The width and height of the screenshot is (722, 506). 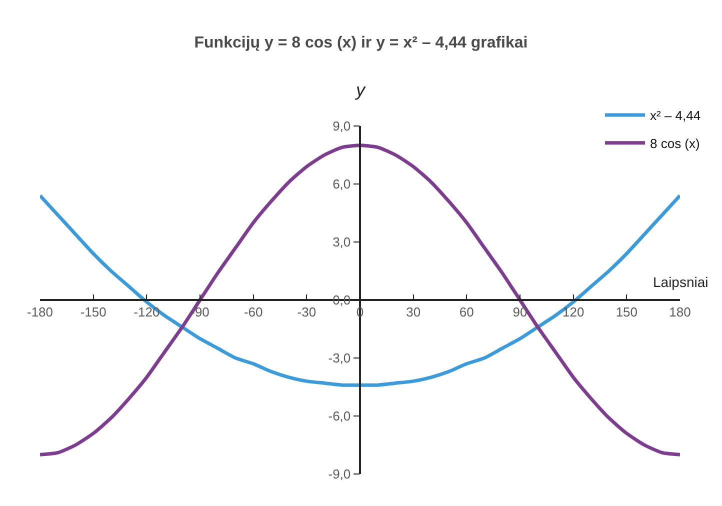 I want to click on x-tick-label: -30, so click(x=306, y=312).